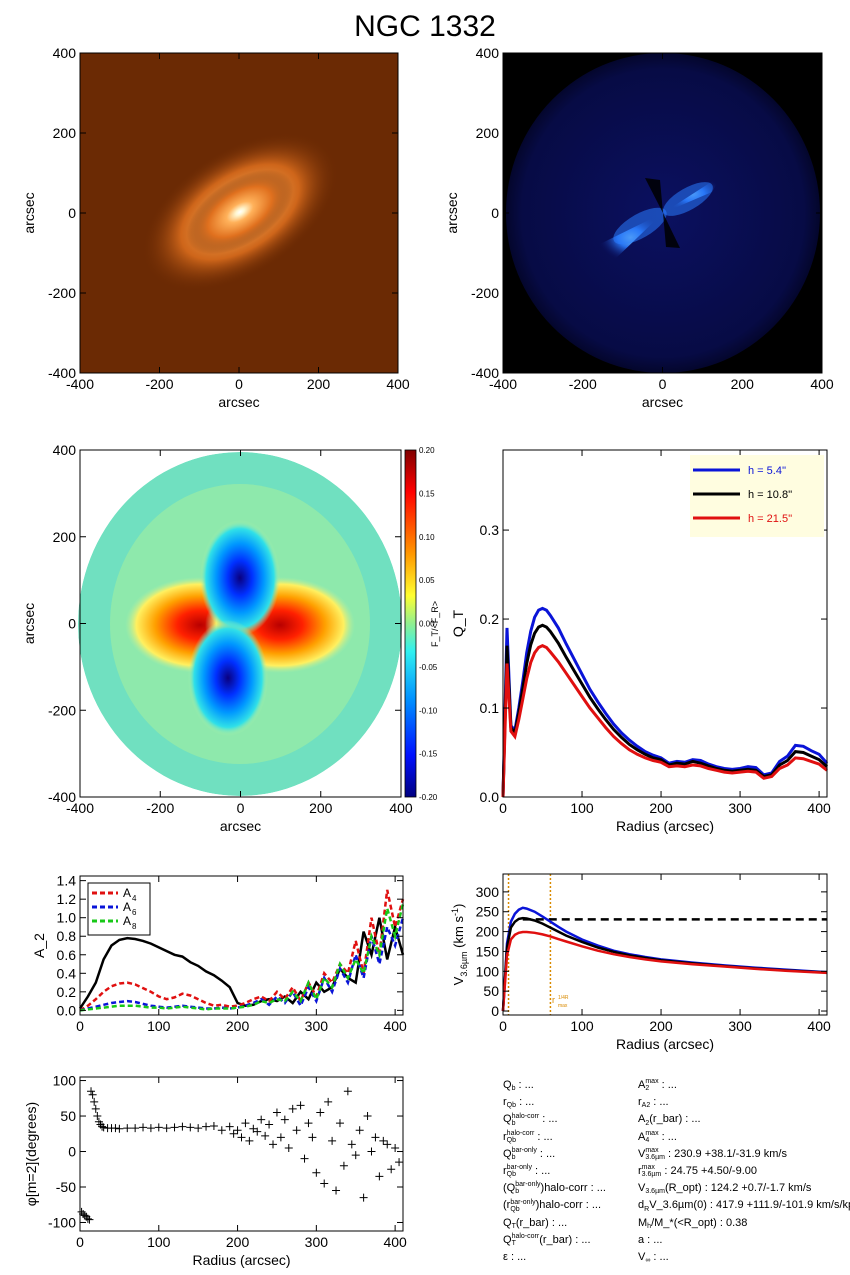 This screenshot has height=1275, width=850. What do you see at coordinates (427, 624) in the screenshot?
I see `colorbar-tick-label: 0.00` at bounding box center [427, 624].